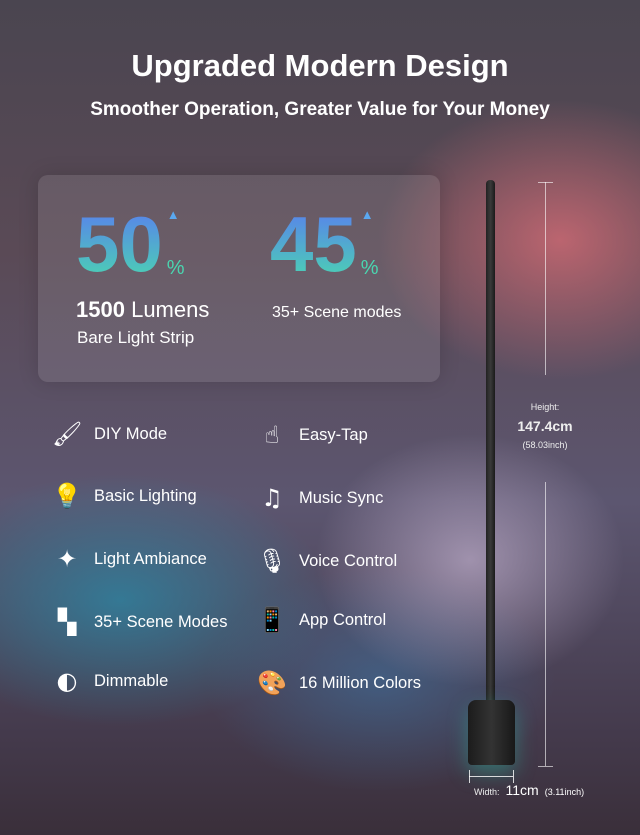 This screenshot has height=835, width=640. Describe the element at coordinates (545, 426) in the screenshot. I see `height-value: 147.4cm` at that location.